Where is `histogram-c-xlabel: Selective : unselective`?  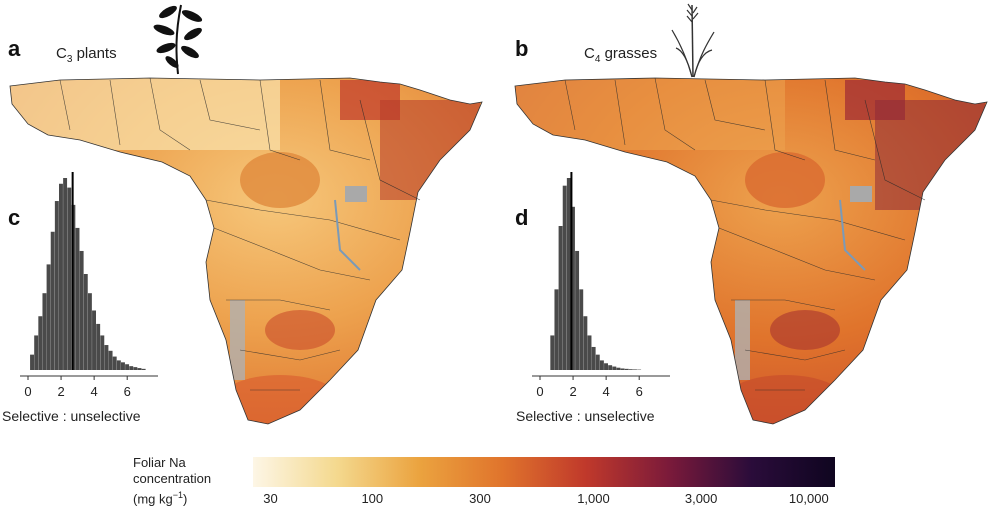 histogram-c-xlabel: Selective : unselective is located at coordinates (71, 416).